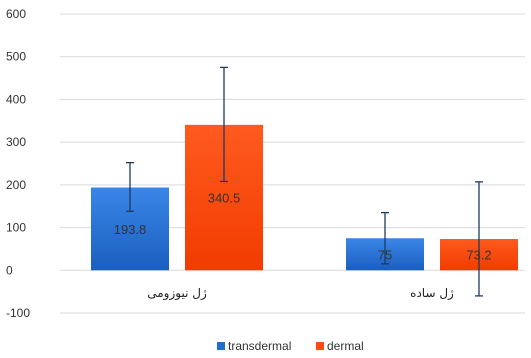 This screenshot has width=531, height=358. Describe the element at coordinates (303, 227) in the screenshot. I see `data-labels: 193.8 340.5 75 73.2` at that location.